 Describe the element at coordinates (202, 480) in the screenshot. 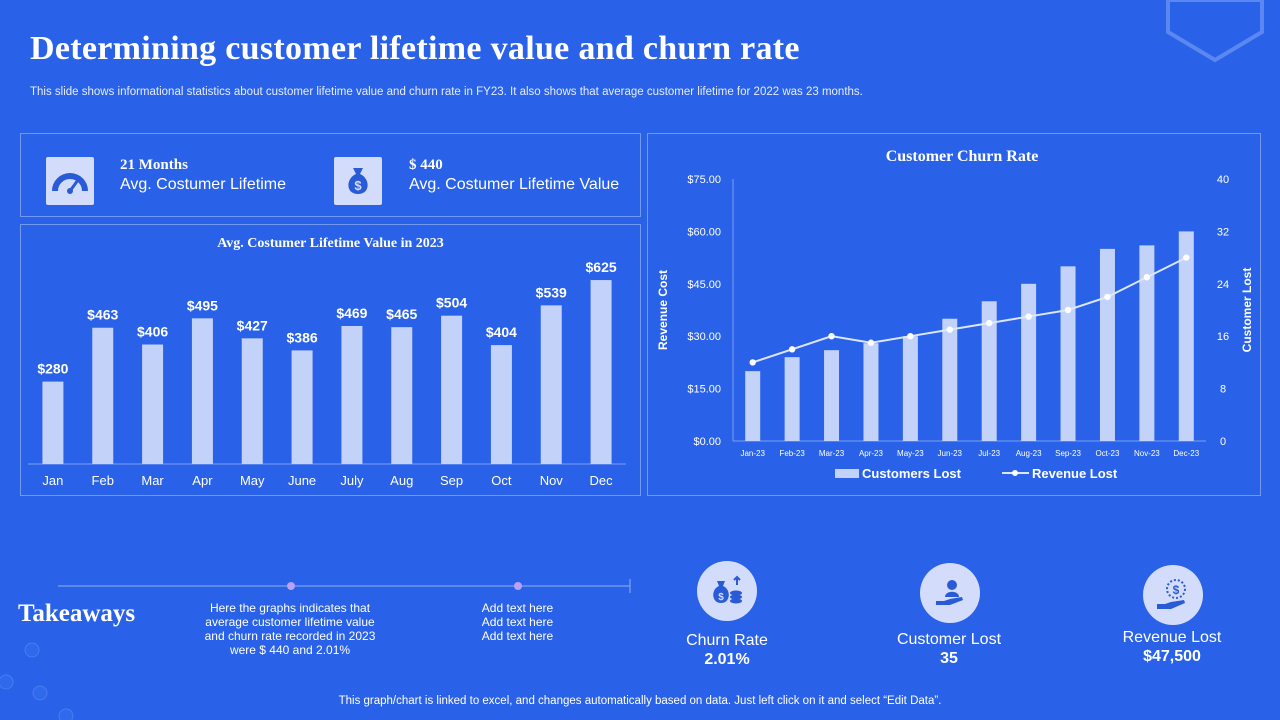

I see `bar-category-label: Apr` at that location.